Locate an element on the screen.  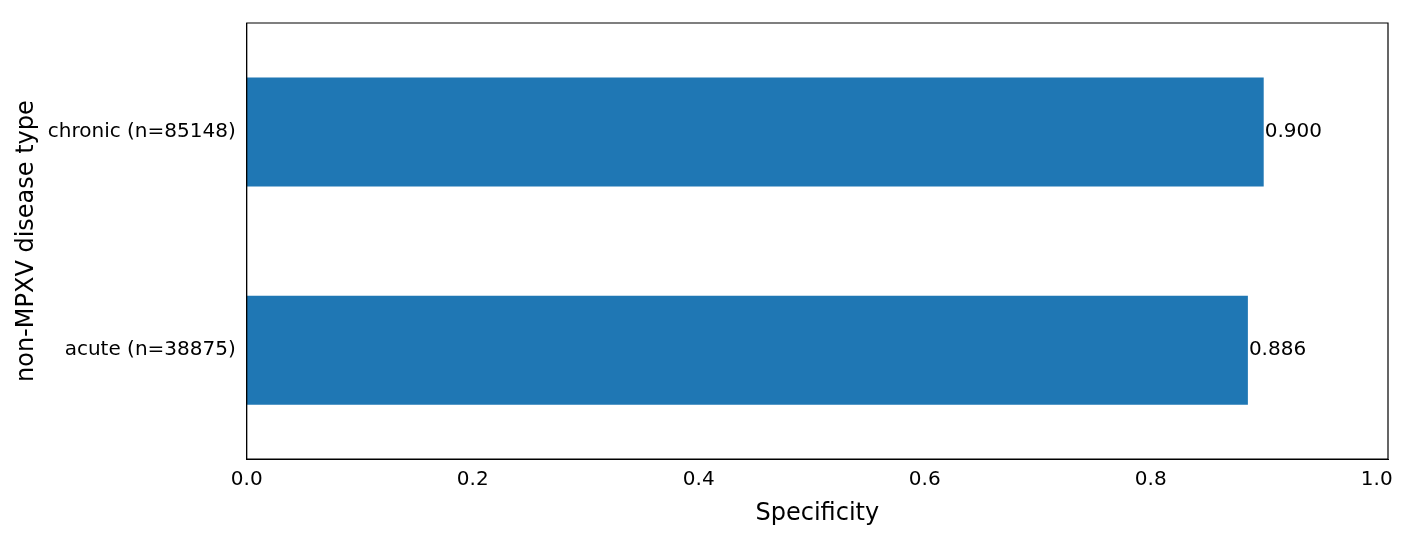
x-tick-label: 1.0 is located at coordinates (1376, 478).